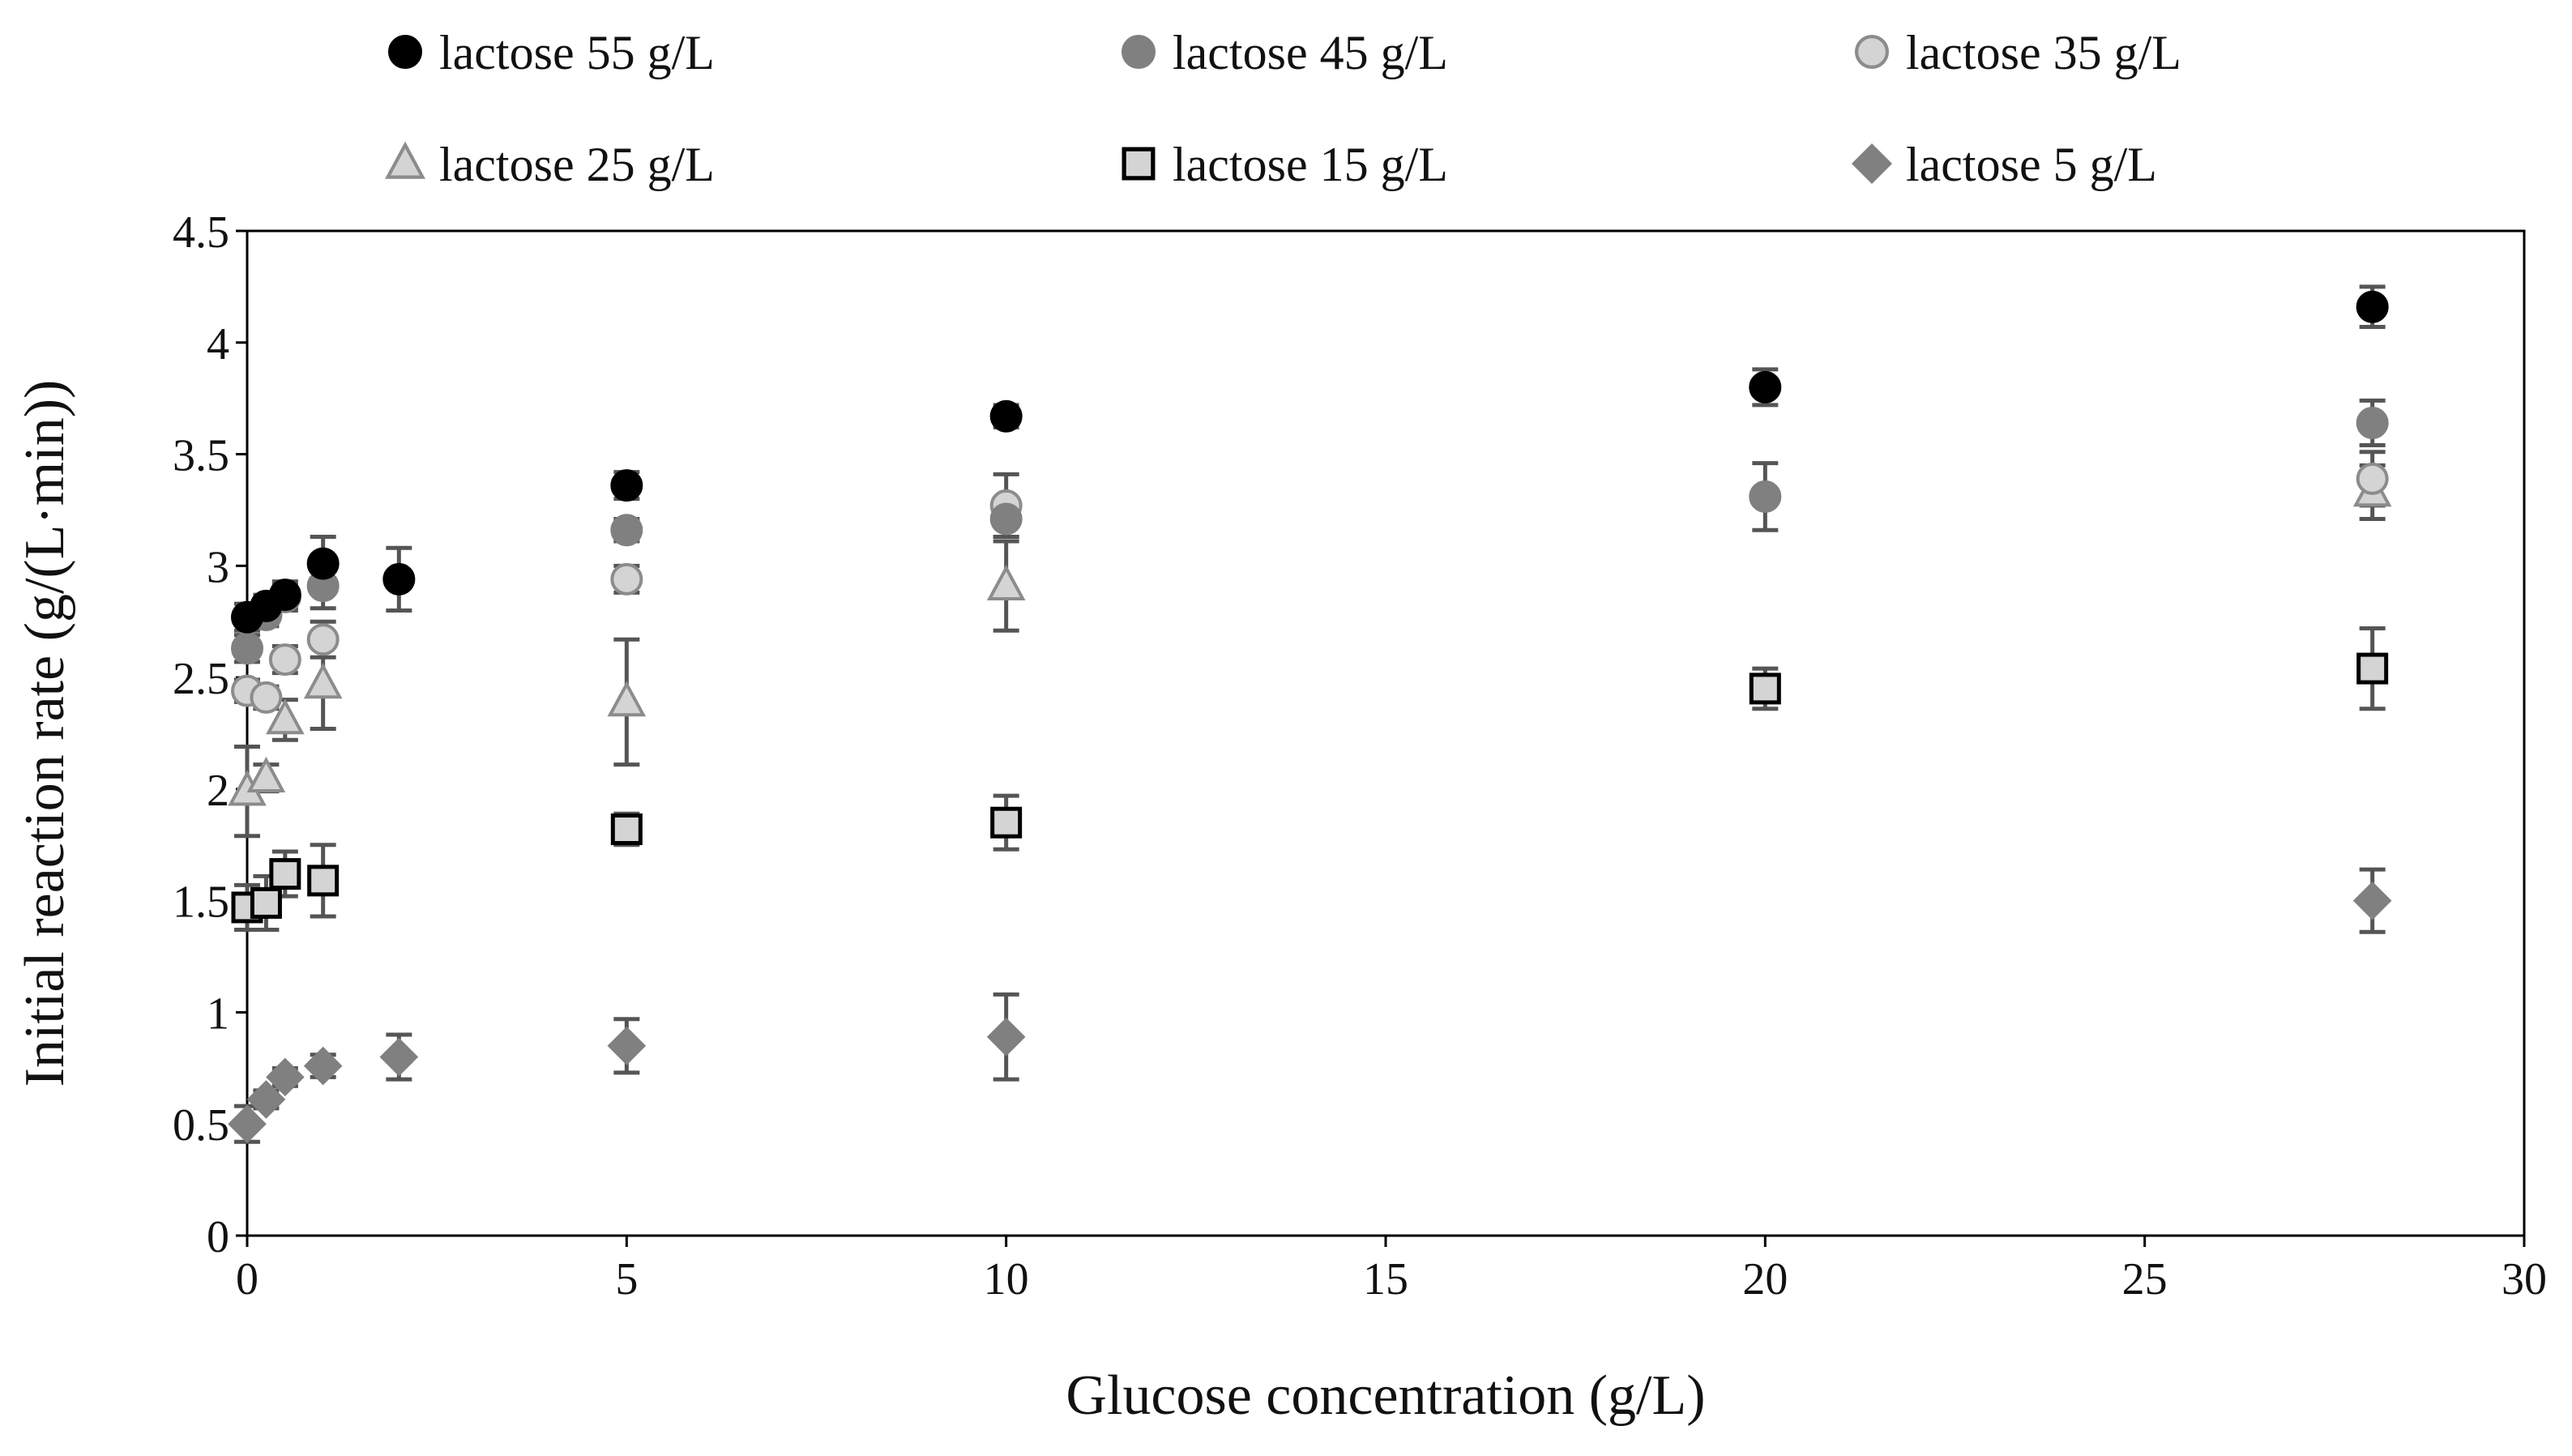 This screenshot has width=2572, height=1456. I want to click on series-lactose-45-g-l, so click(1310, 535).